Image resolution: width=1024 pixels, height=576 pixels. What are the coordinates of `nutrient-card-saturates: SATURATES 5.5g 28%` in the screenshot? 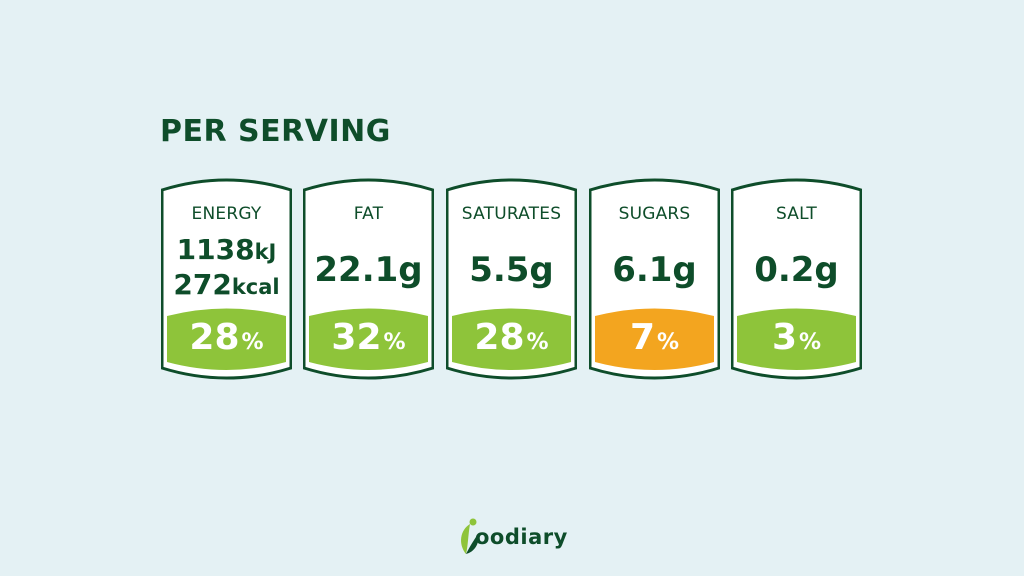 It's located at (511, 279).